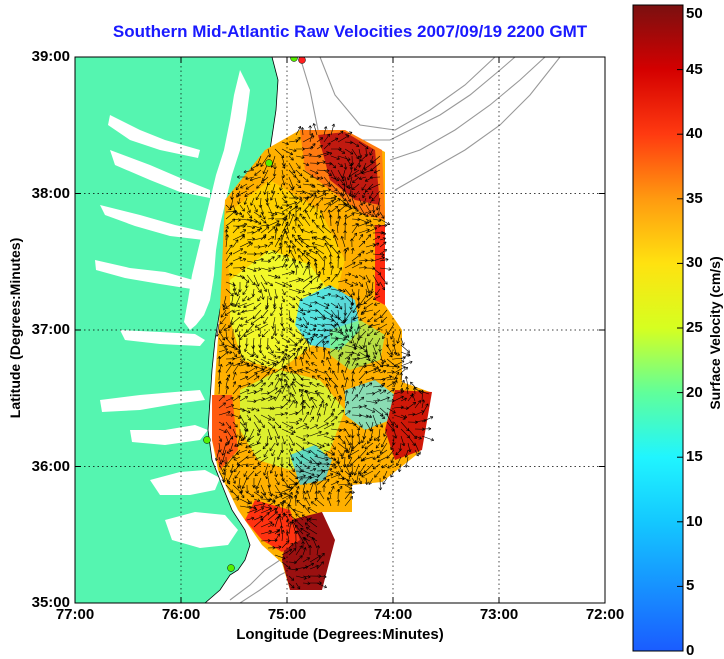 This screenshot has height=659, width=724. I want to click on radar-site-marker, so click(207, 440).